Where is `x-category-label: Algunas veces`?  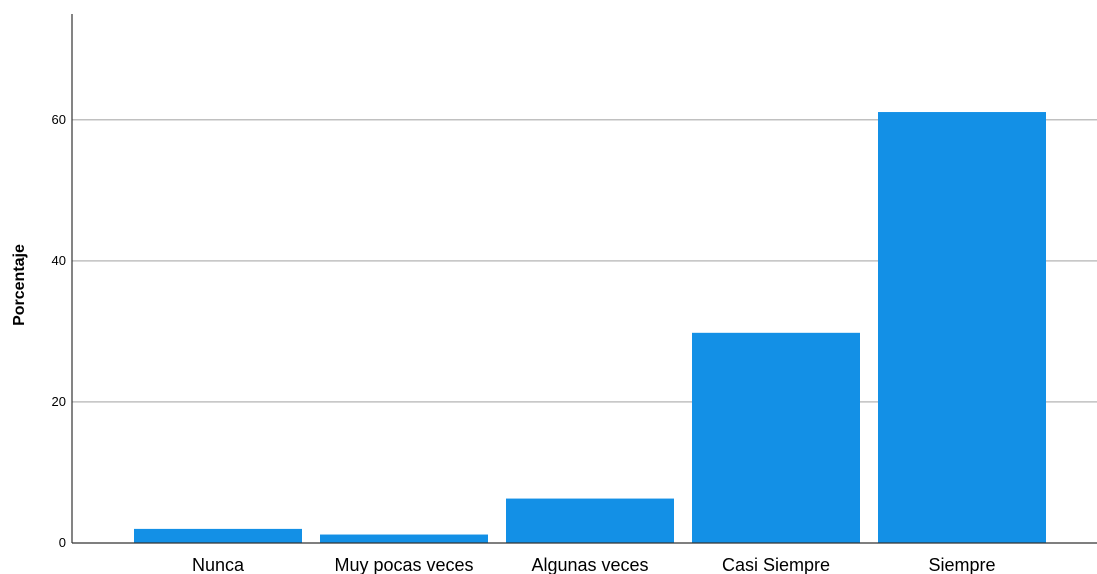 x-category-label: Algunas veces is located at coordinates (589, 564).